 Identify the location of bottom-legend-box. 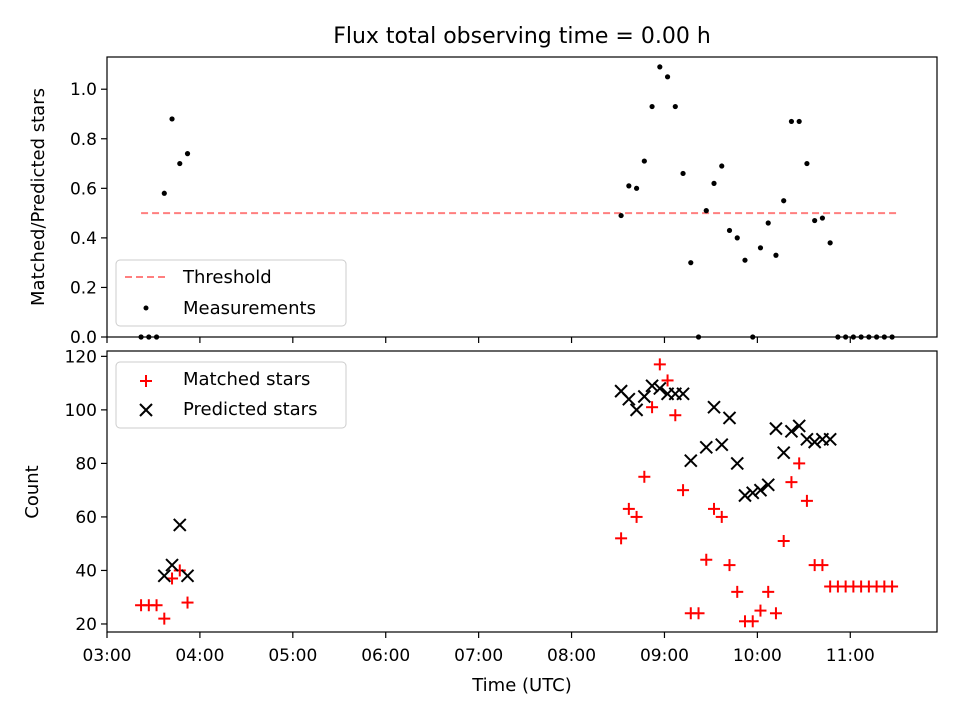
(231, 395).